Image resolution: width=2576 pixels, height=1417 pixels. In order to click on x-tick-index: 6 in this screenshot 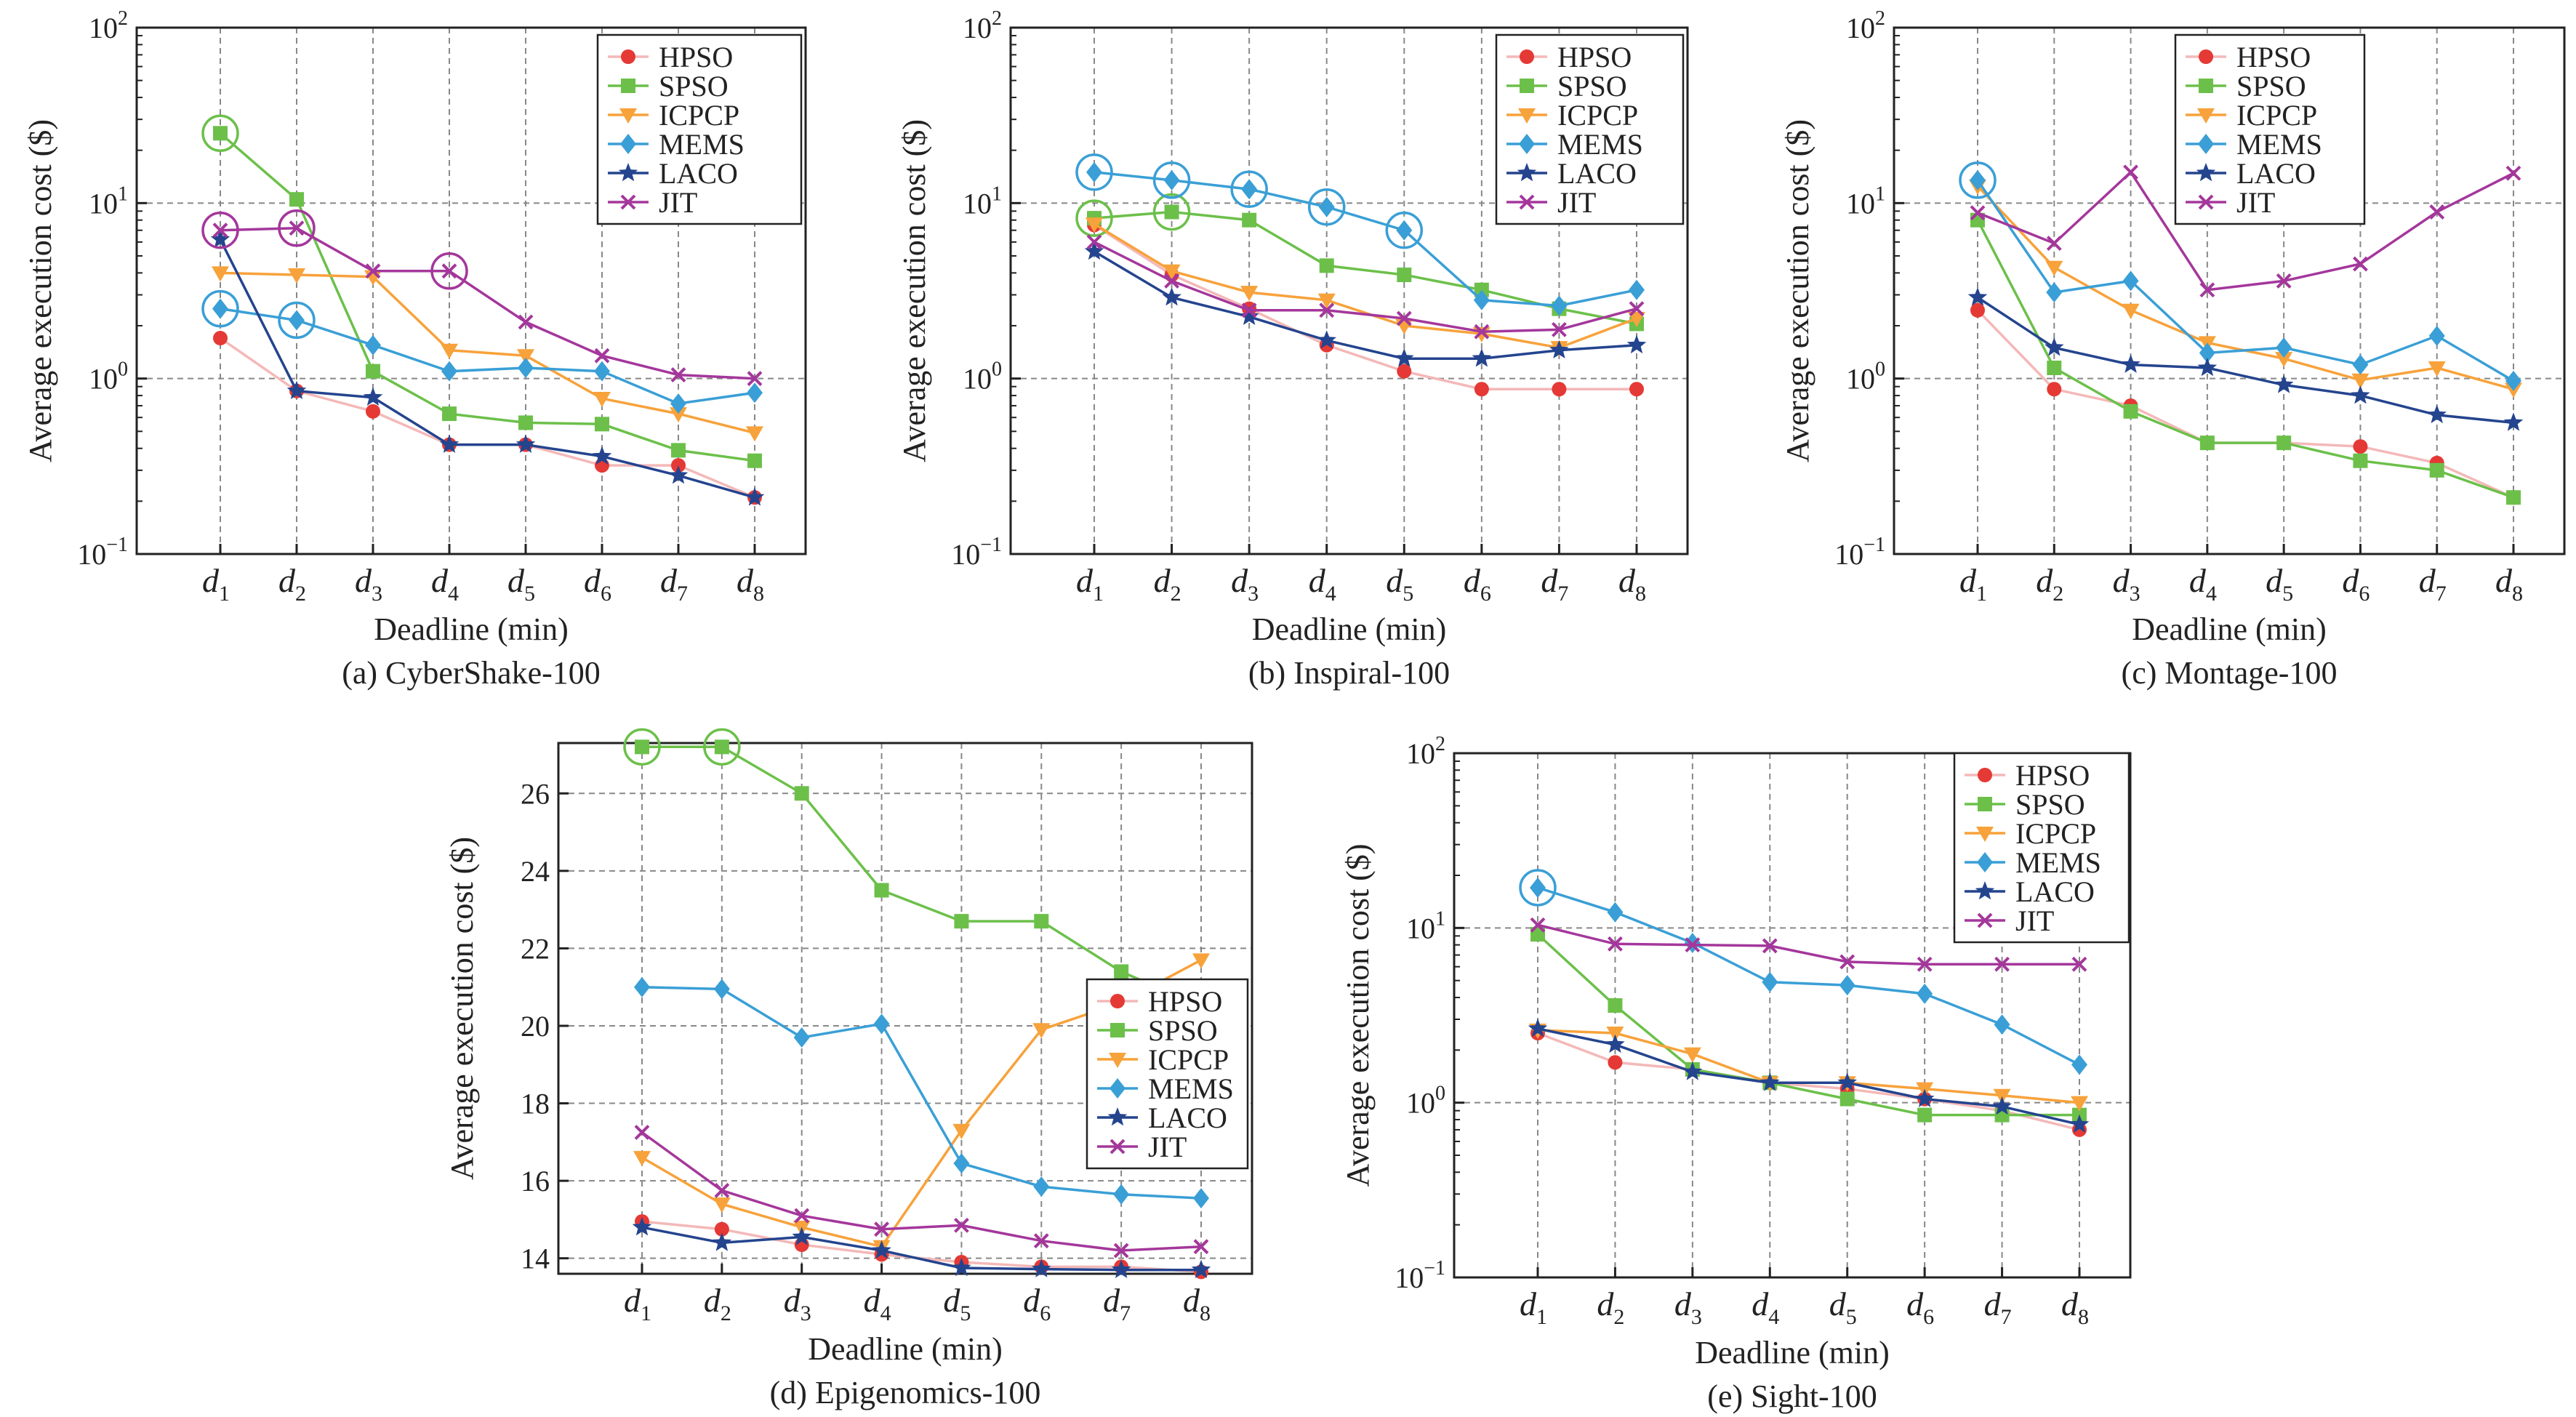, I will do `click(2365, 594)`.